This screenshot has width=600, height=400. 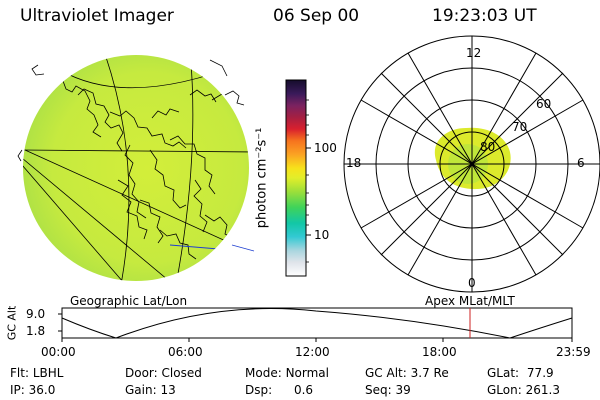 What do you see at coordinates (573, 352) in the screenshot?
I see `time-tick-2359: 23:59` at bounding box center [573, 352].